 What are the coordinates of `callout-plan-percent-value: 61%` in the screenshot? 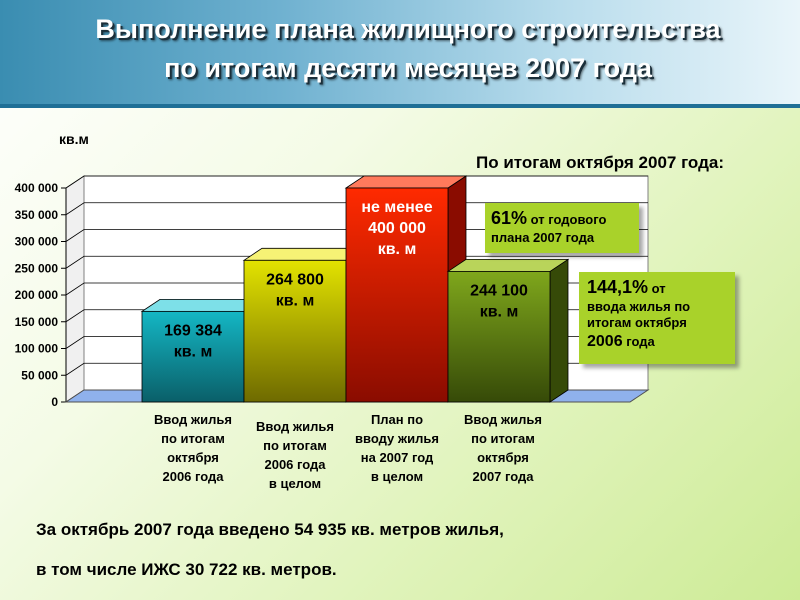 It's located at (509, 218).